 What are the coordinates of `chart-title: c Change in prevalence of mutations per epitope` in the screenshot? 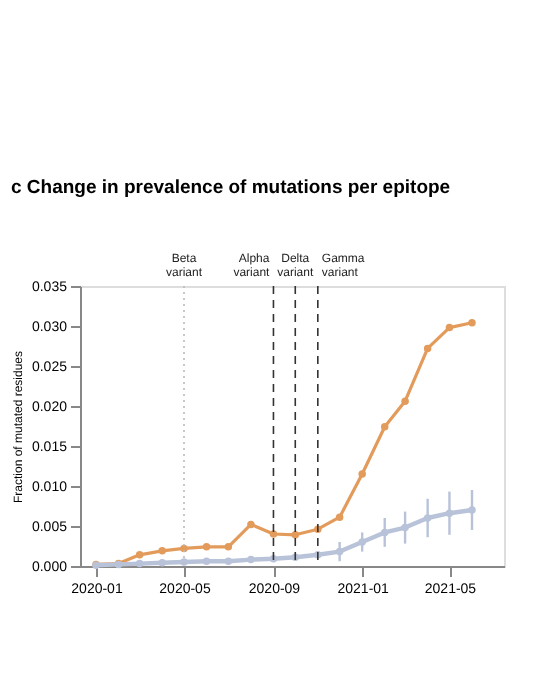 It's located at (230, 188).